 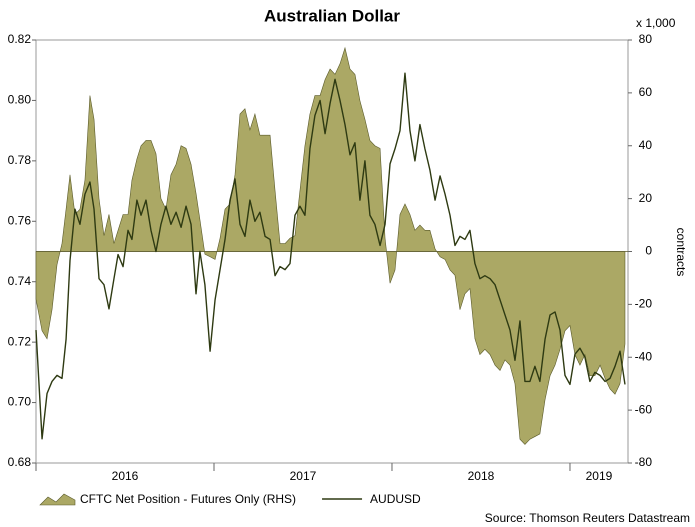 I want to click on x-tick-label: 2018, so click(x=481, y=476).